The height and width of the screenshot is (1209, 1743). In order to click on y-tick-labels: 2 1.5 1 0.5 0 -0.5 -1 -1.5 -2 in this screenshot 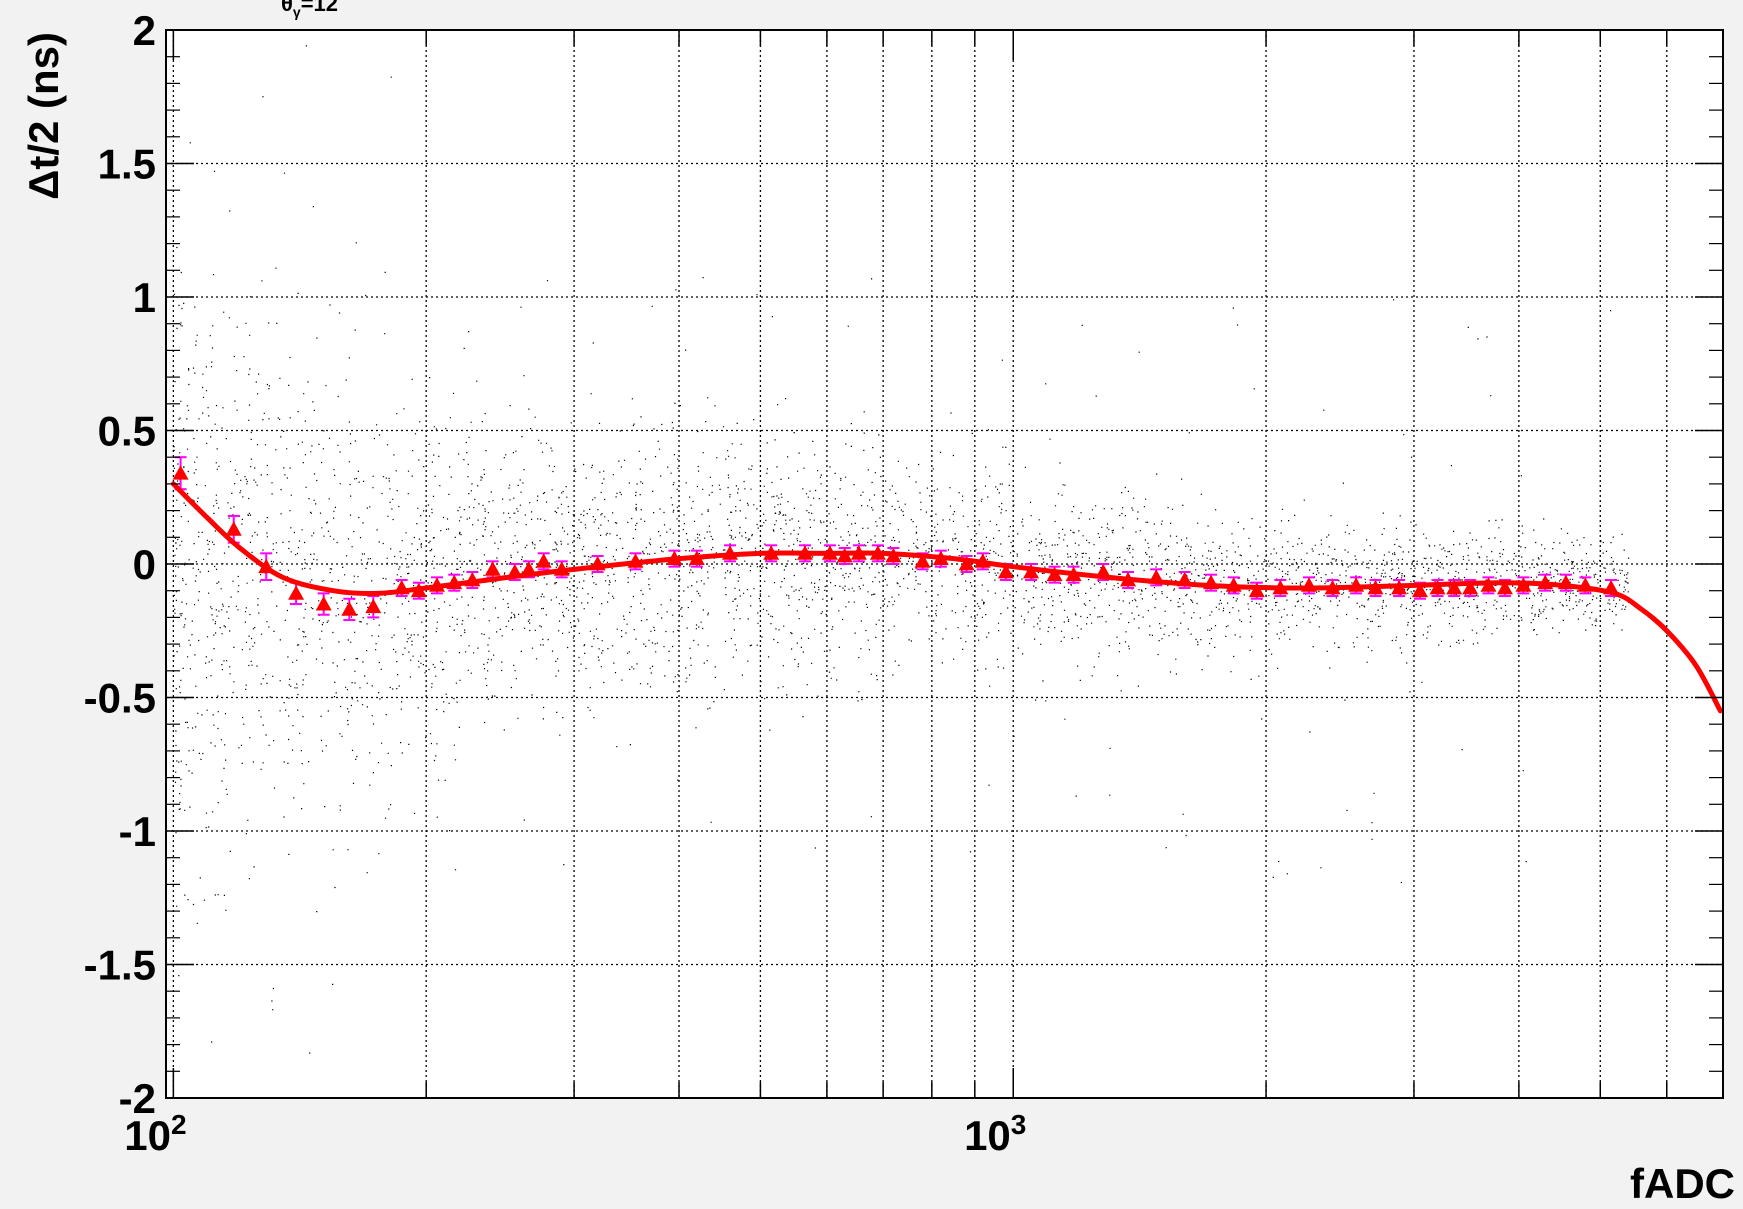, I will do `click(120, 564)`.